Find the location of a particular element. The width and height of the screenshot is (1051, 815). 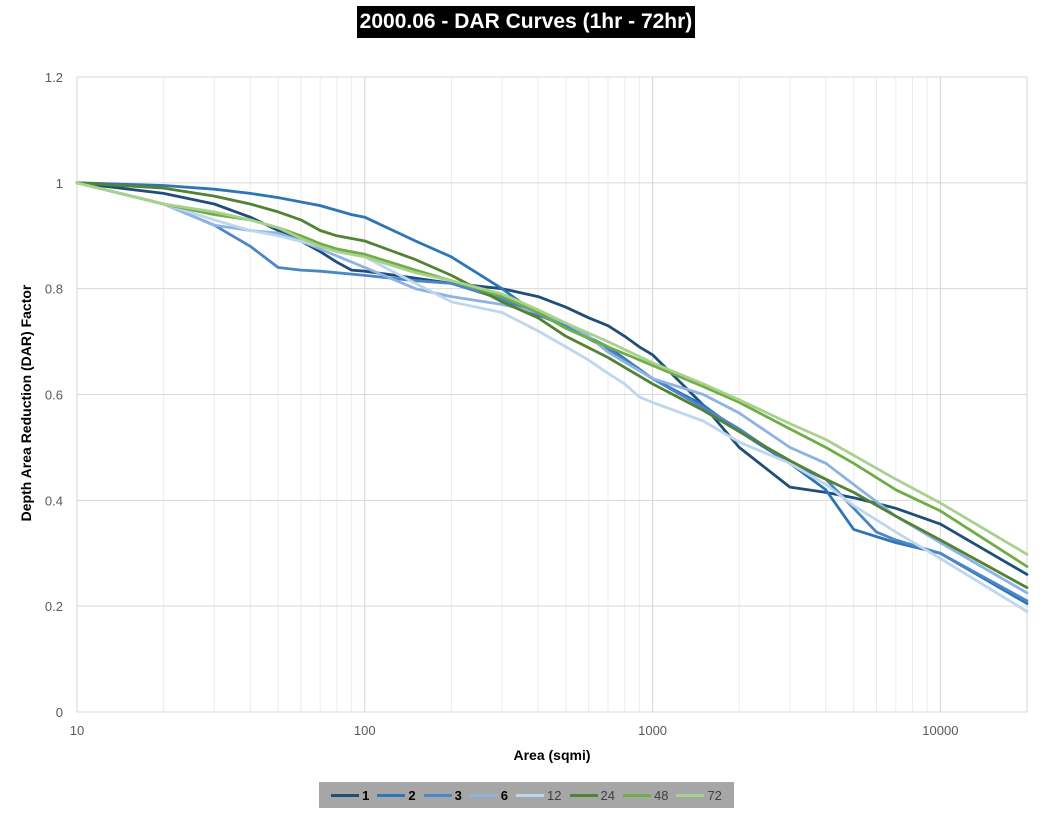

legend-label: 1 is located at coordinates (366, 795).